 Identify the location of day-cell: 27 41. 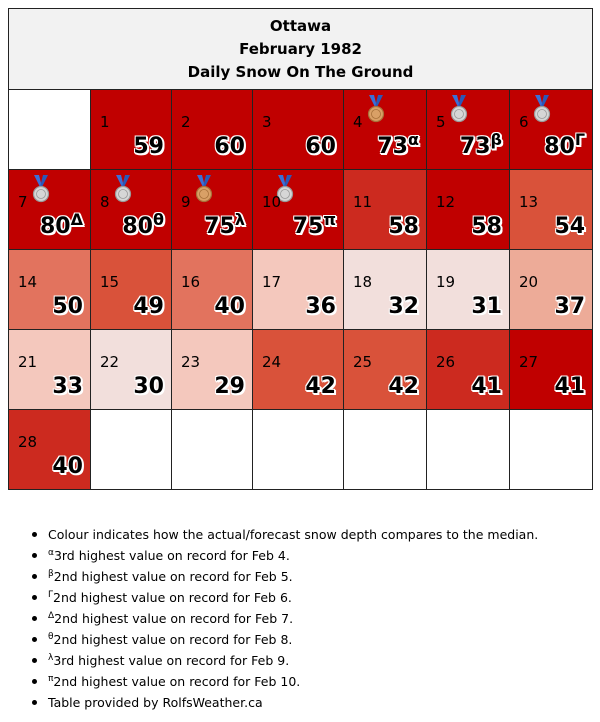
(551, 369).